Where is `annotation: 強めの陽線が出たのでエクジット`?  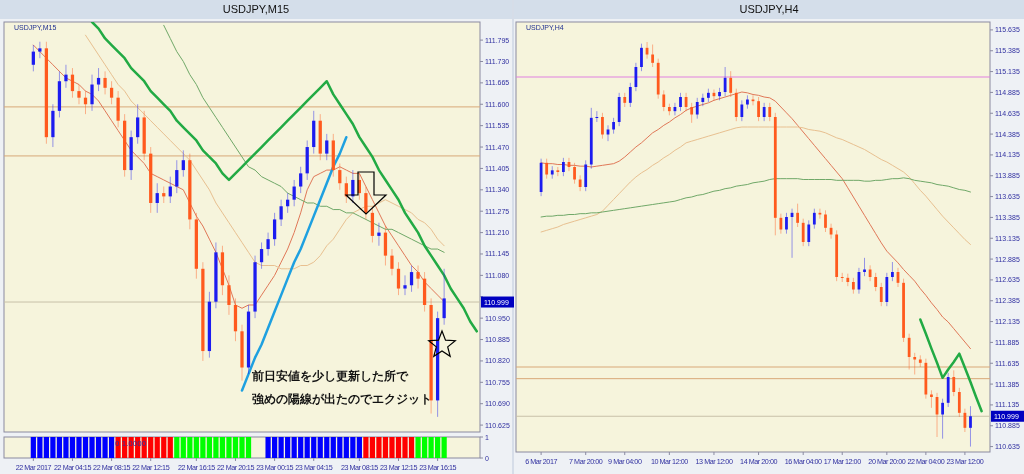 annotation: 強めの陽線が出たのでエクジット is located at coordinates (342, 399).